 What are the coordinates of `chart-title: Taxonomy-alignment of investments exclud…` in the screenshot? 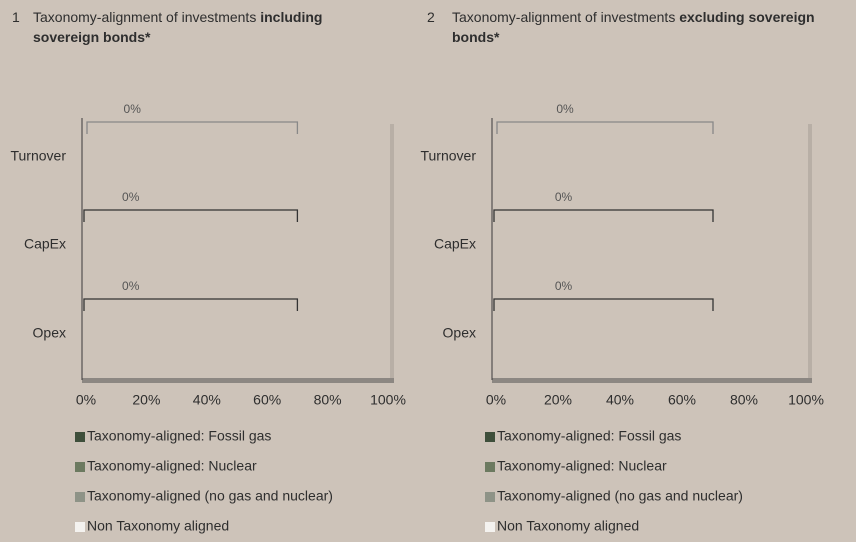 It's located at (652, 27).